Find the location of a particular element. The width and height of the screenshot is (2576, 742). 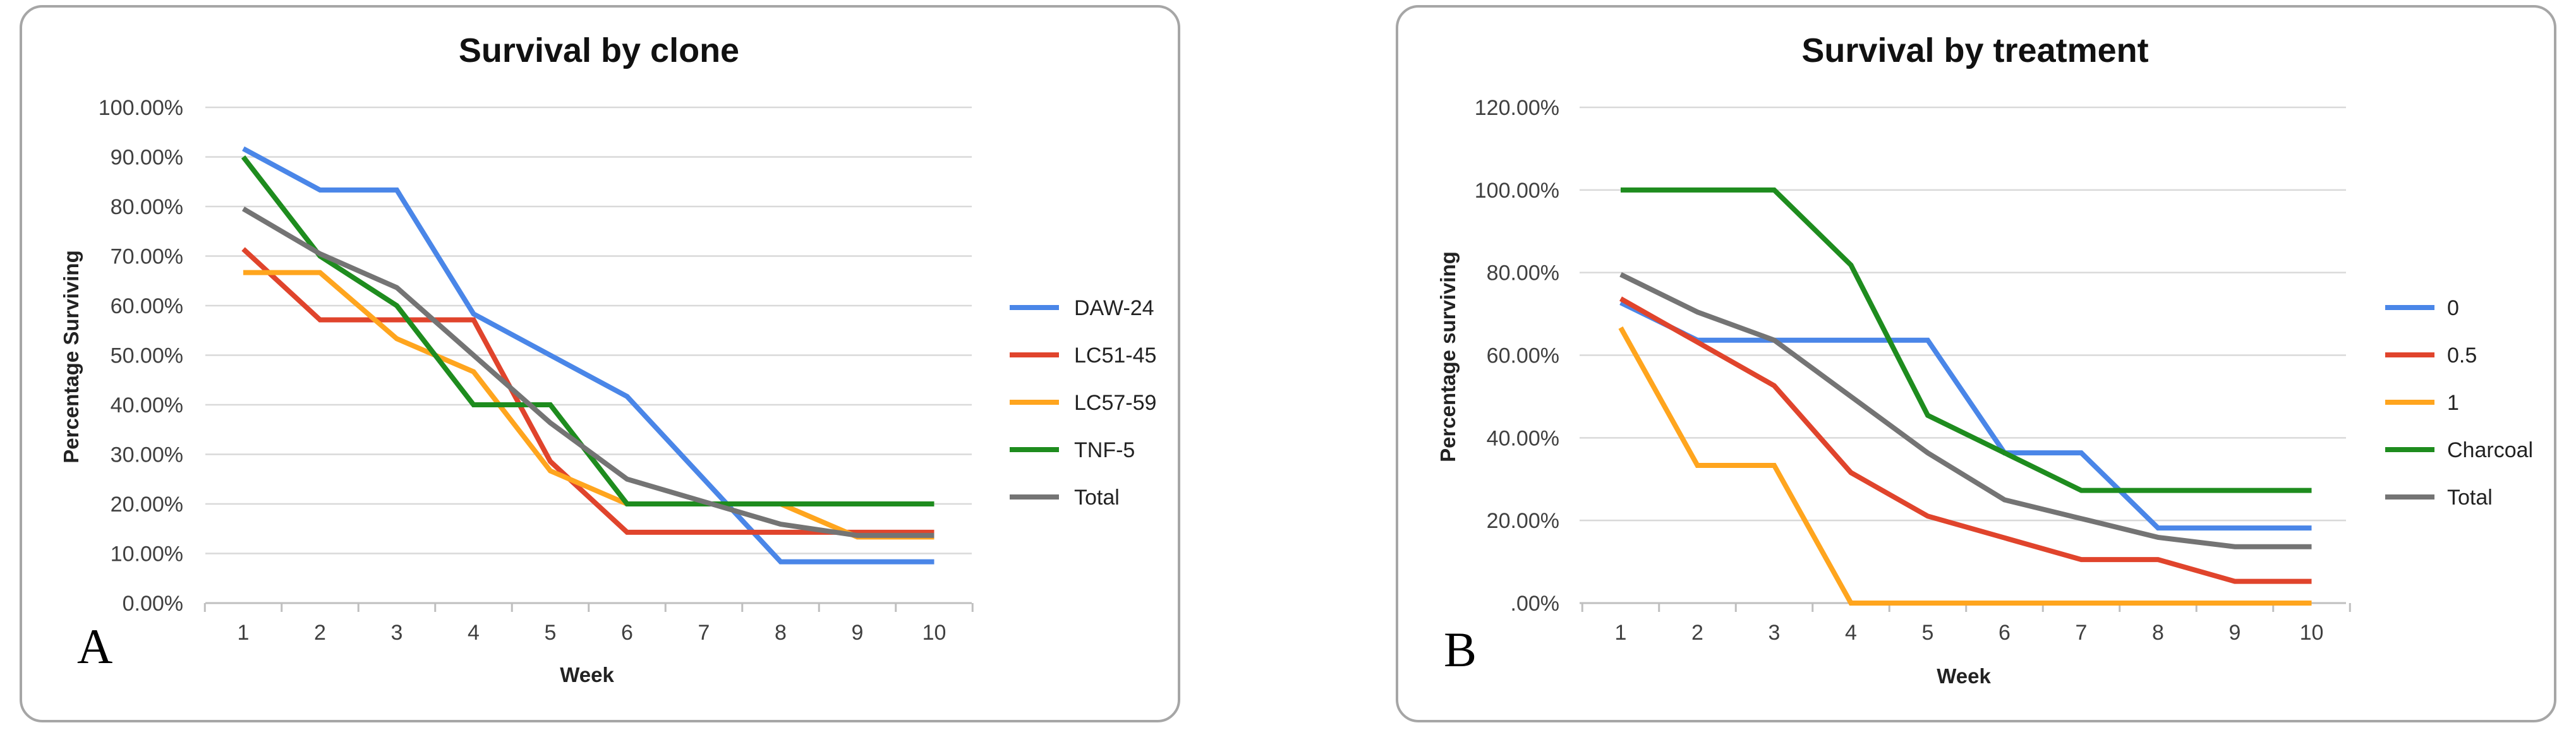

y-tick-label: 10.00% is located at coordinates (147, 554).